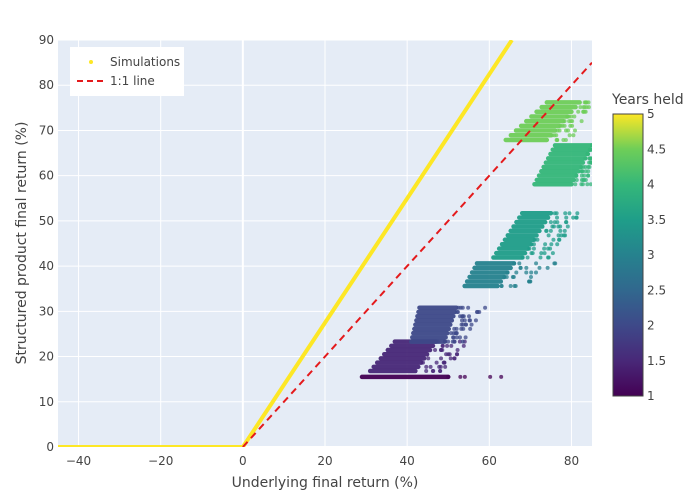 The width and height of the screenshot is (700, 500). I want to click on cluster-2-years, so click(448, 324).